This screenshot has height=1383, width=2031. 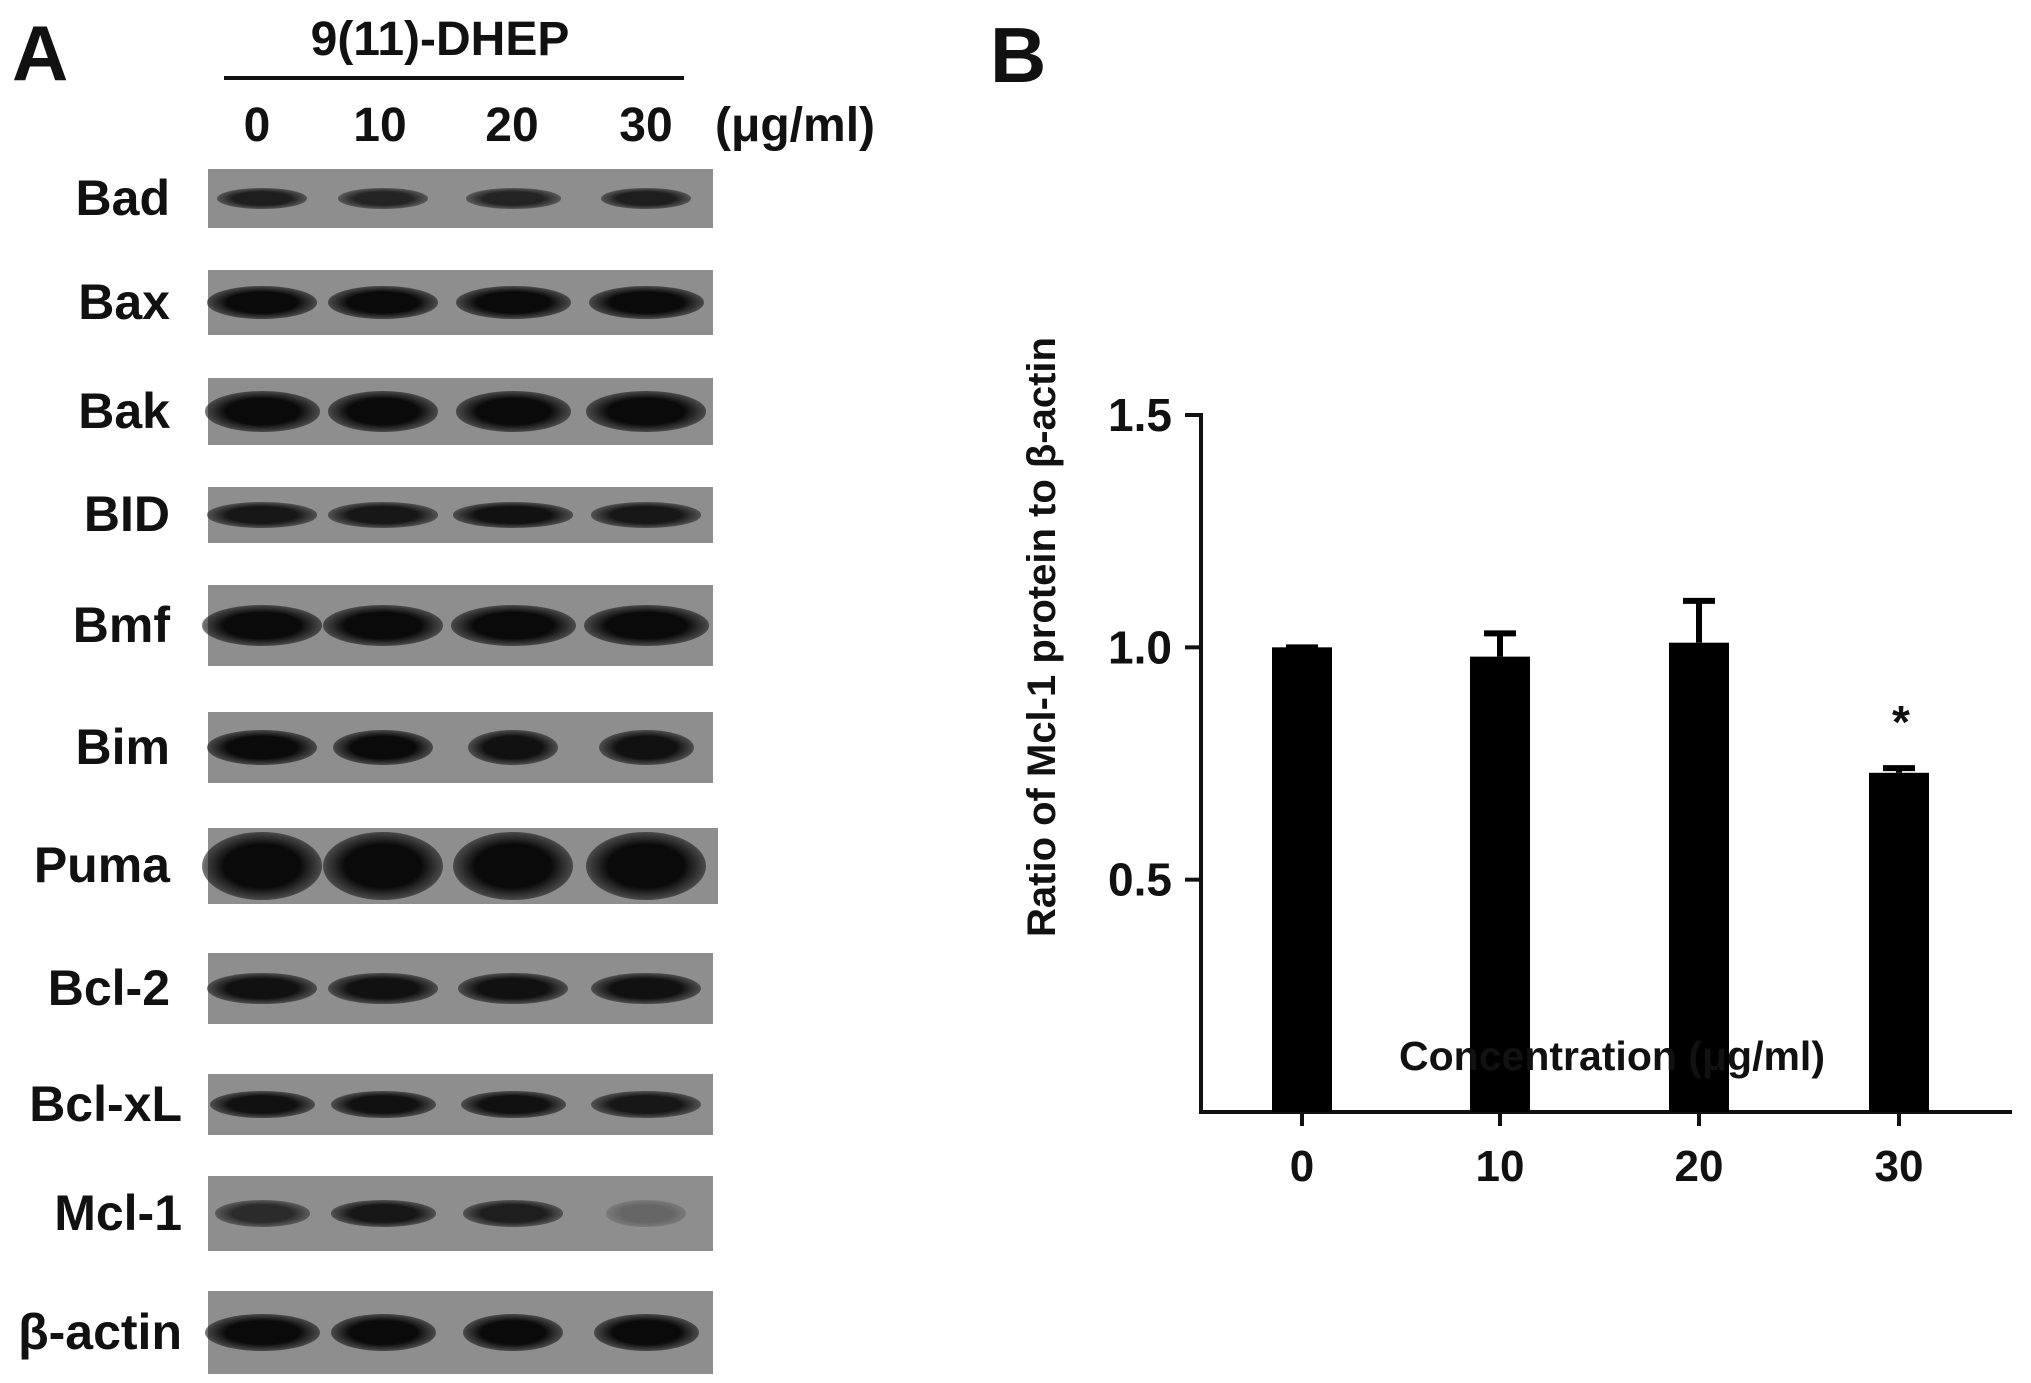 I want to click on lane-label: 20, so click(x=512, y=125).